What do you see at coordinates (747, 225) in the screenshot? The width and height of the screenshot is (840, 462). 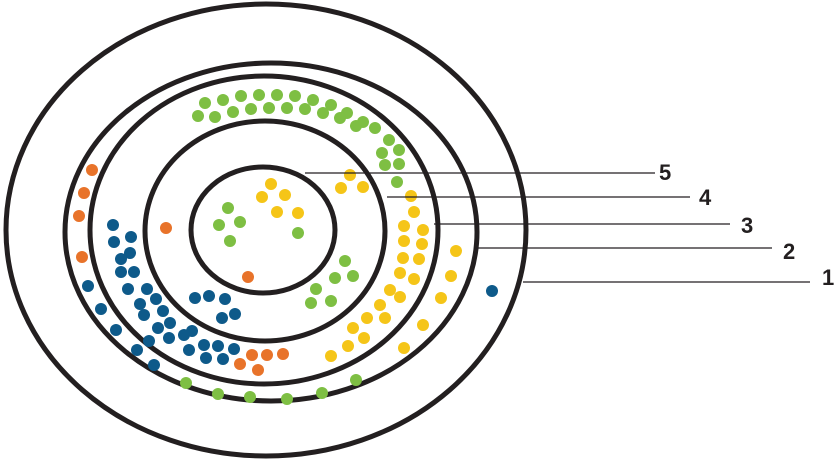 I see `ring-3-label: 3` at bounding box center [747, 225].